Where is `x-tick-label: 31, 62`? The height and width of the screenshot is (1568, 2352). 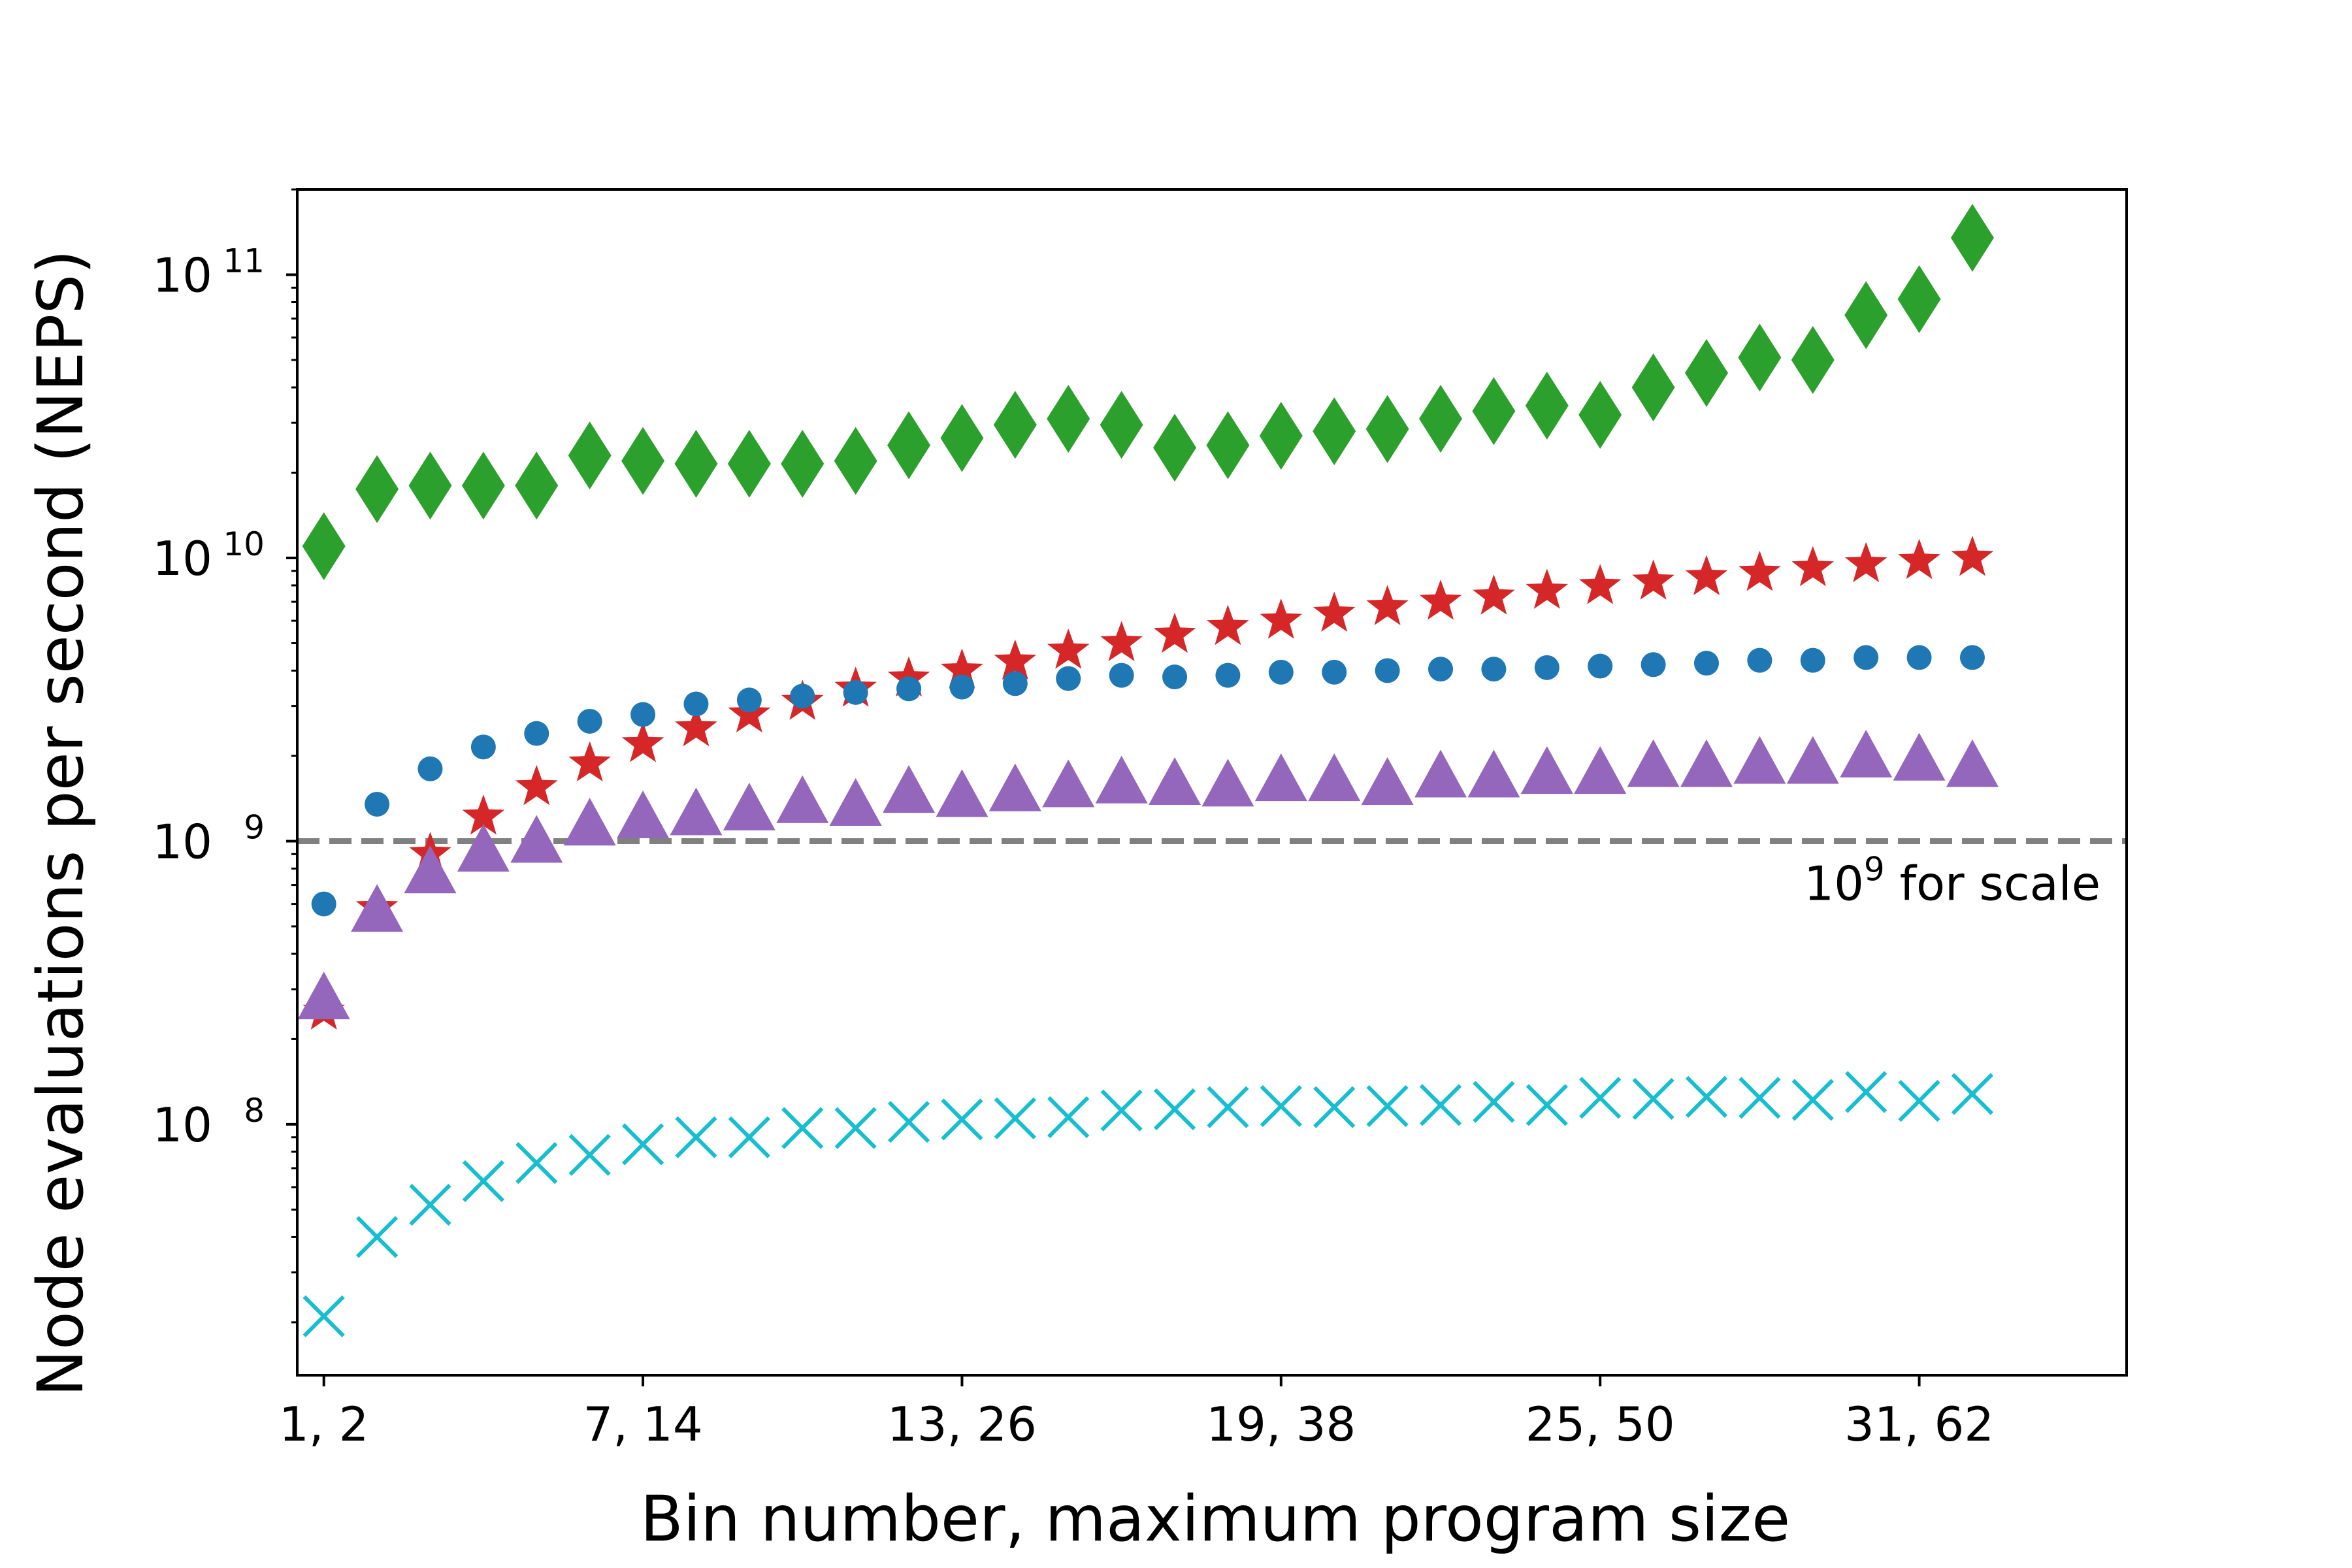
x-tick-label: 31, 62 is located at coordinates (1919, 1424).